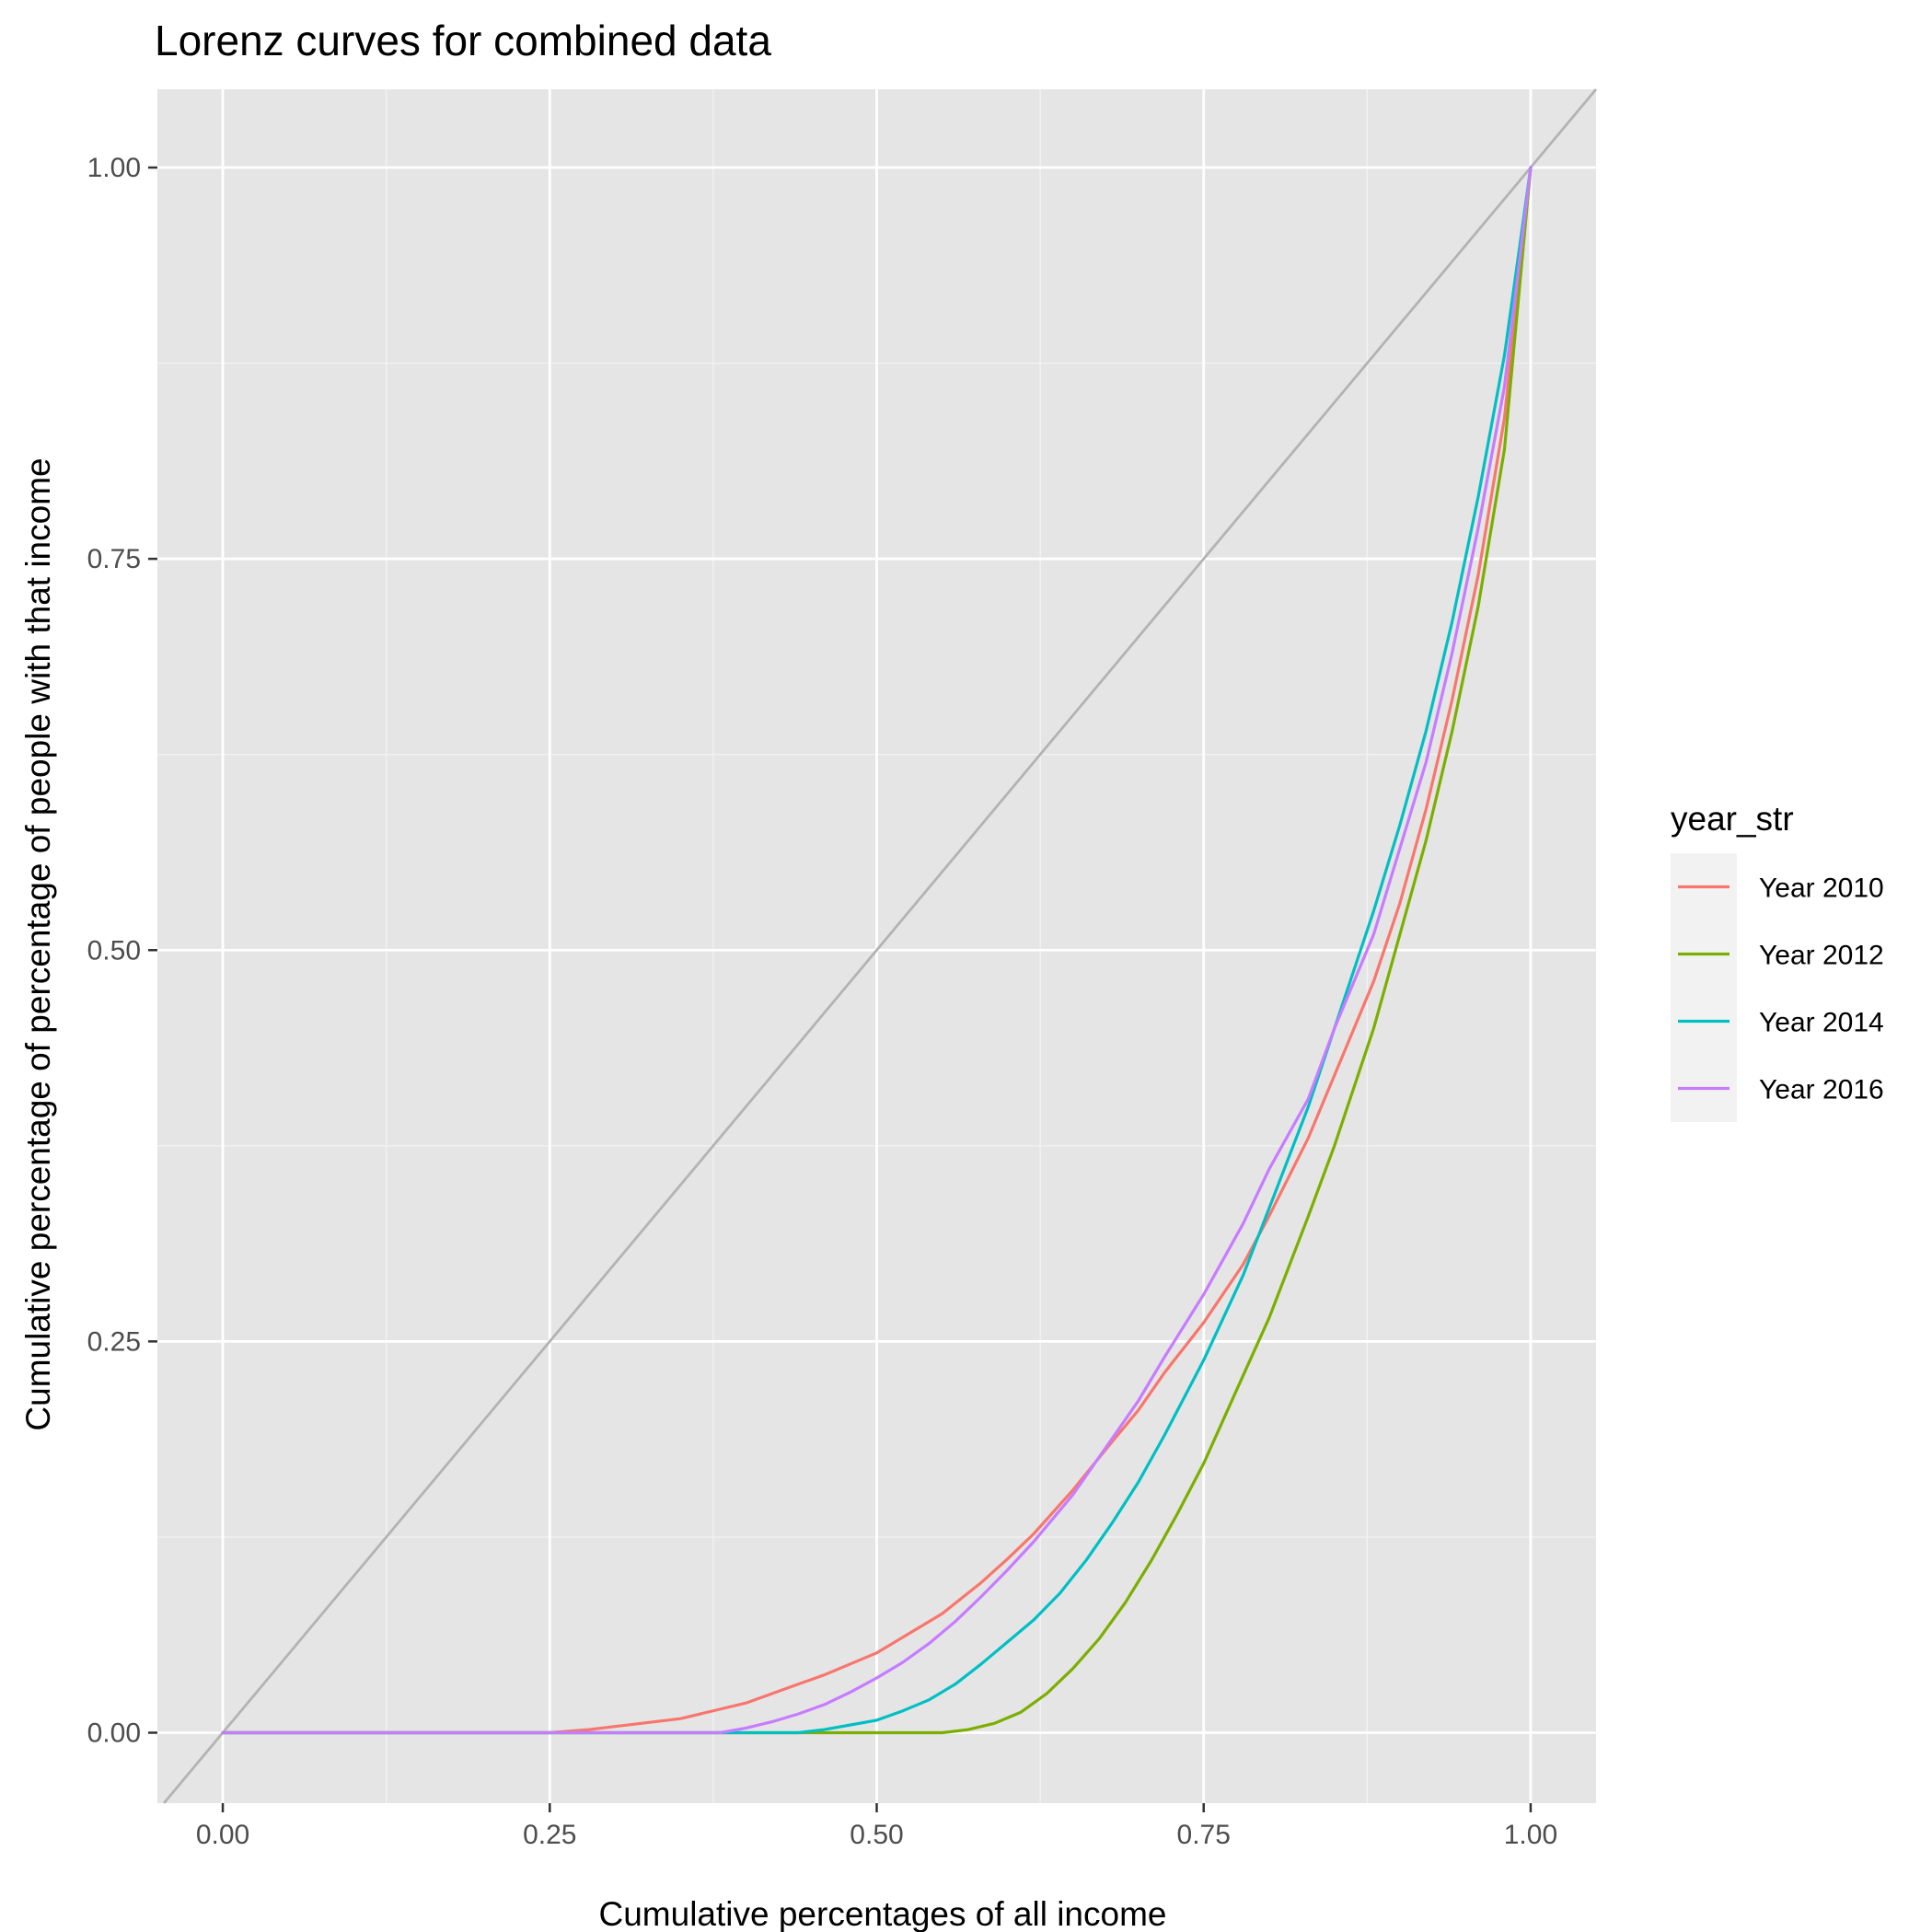 The width and height of the screenshot is (1932, 1932). I want to click on x-tick-label: 0.75, so click(1204, 1835).